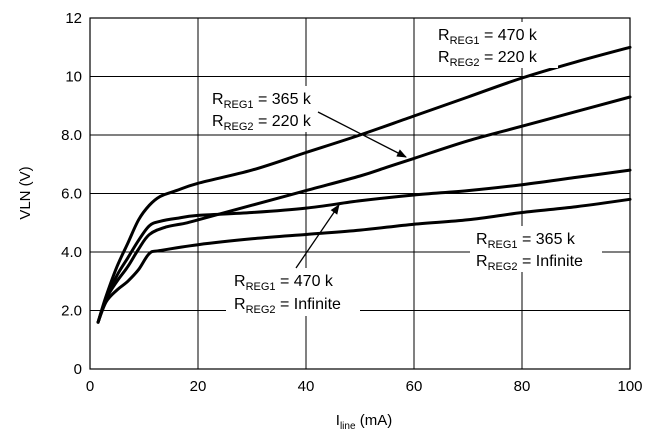  I want to click on annotation-arrow-a2, so click(362, 134).